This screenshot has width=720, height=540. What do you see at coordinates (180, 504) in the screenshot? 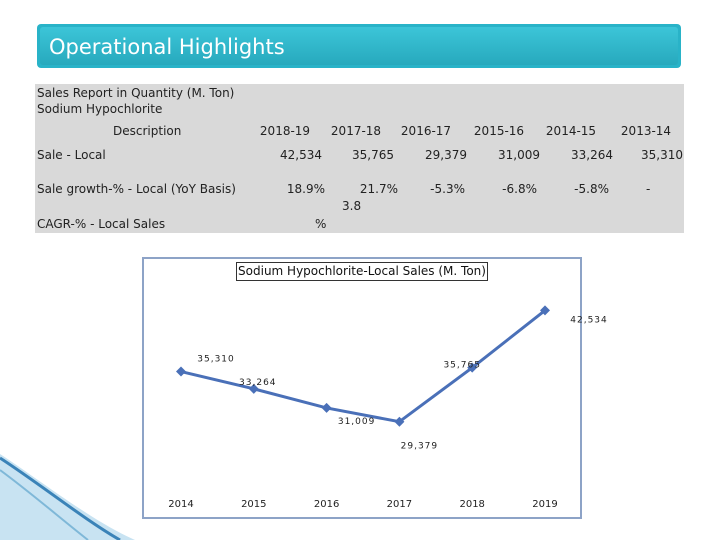
I see `x-tick-label: 2014` at bounding box center [180, 504].